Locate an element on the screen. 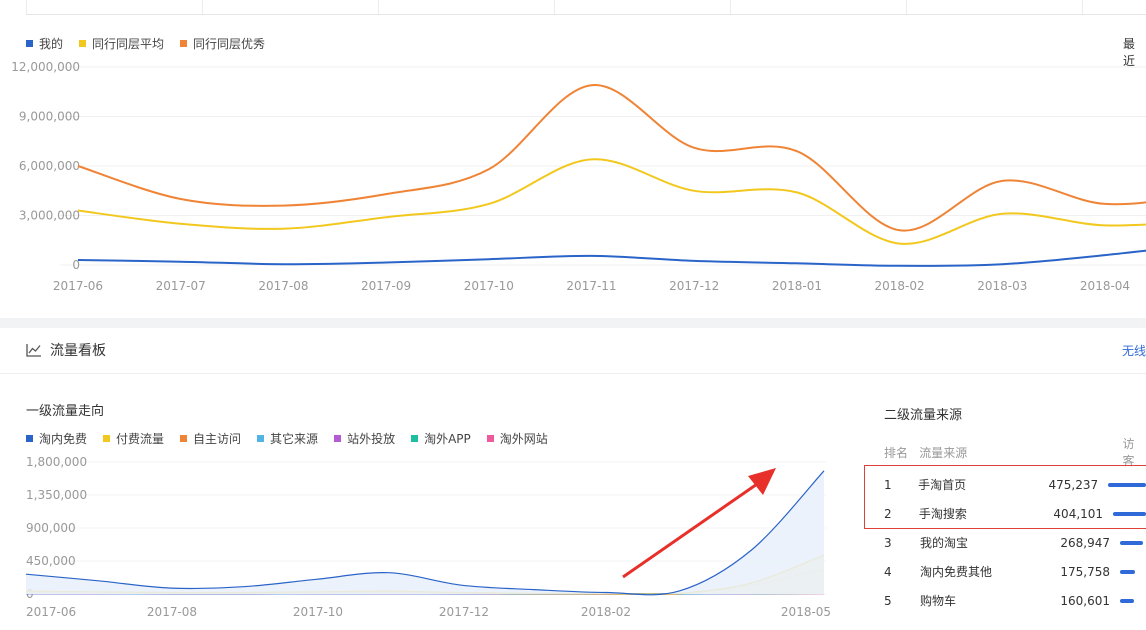 The height and width of the screenshot is (630, 1146). legend-item-paid-traffic: 付费流量 is located at coordinates (133, 438).